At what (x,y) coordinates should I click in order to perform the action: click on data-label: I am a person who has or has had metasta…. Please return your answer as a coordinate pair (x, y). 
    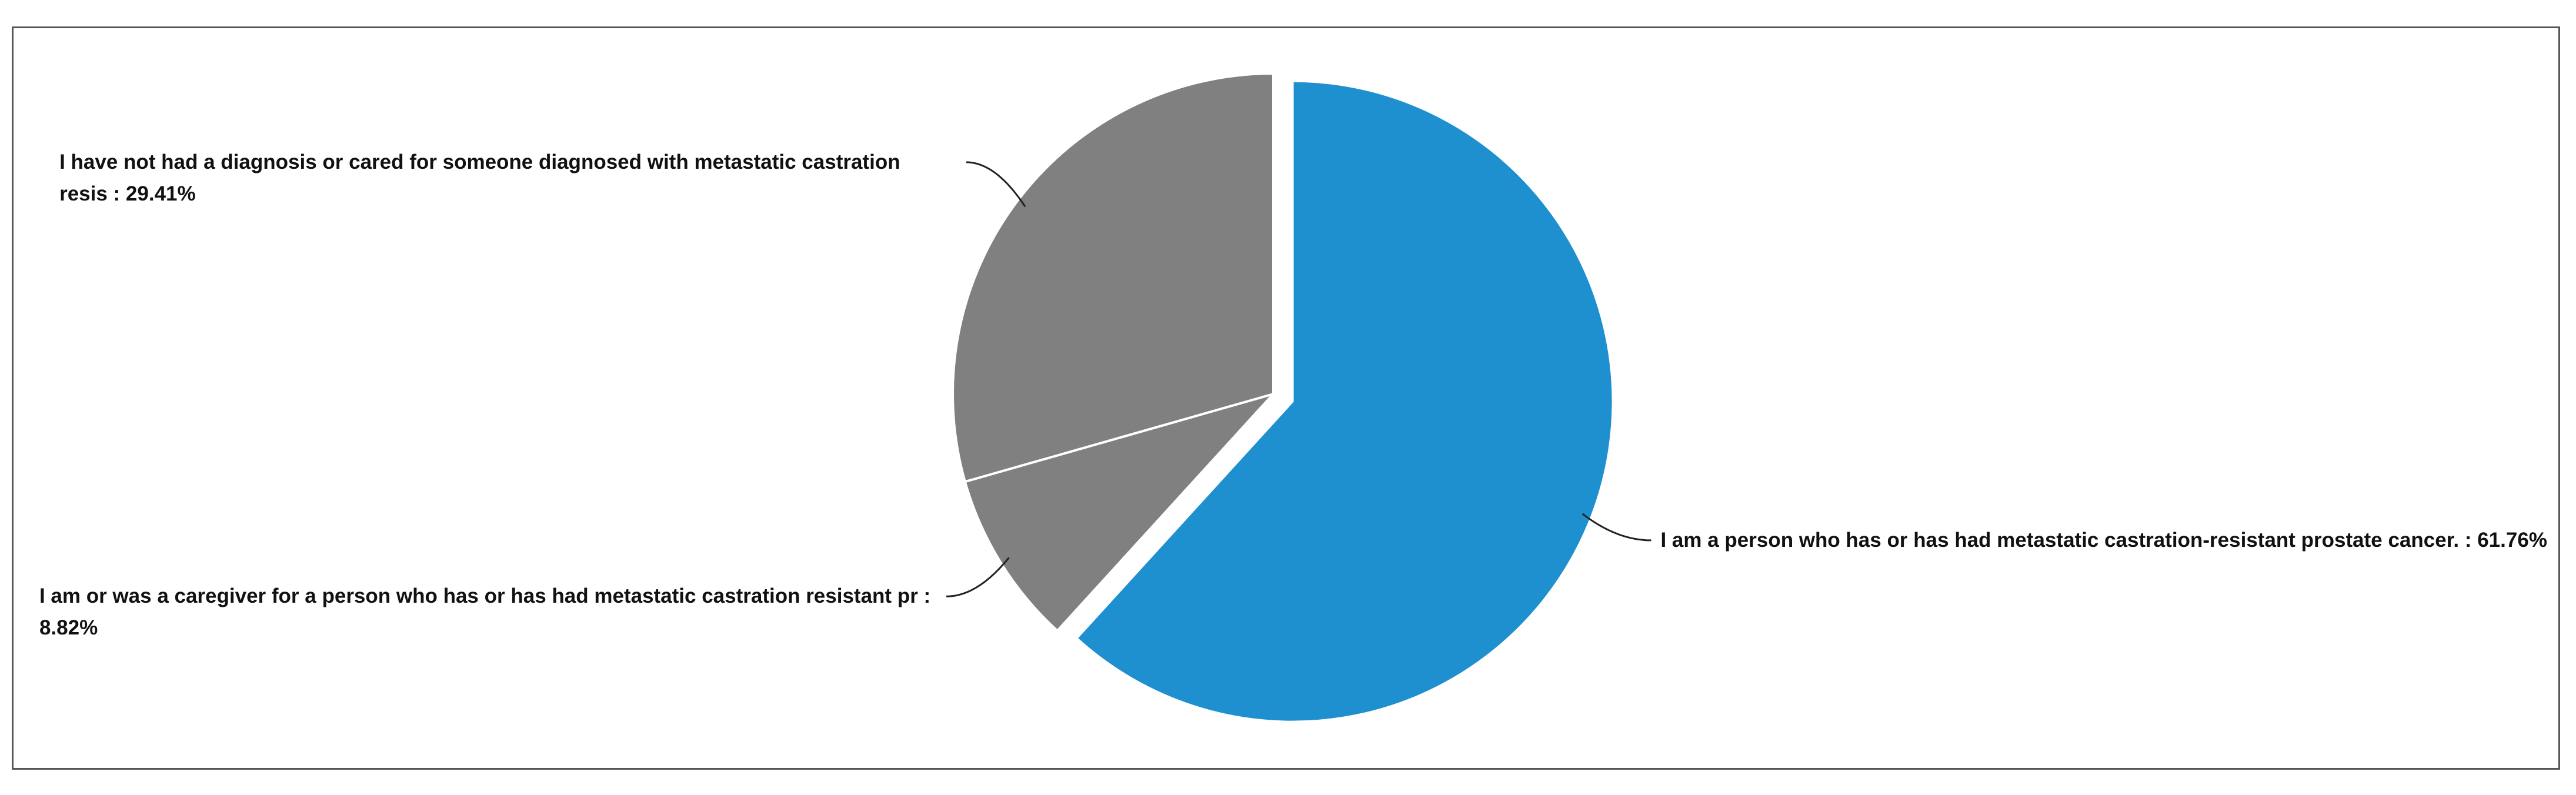
    Looking at the image, I should click on (2103, 540).